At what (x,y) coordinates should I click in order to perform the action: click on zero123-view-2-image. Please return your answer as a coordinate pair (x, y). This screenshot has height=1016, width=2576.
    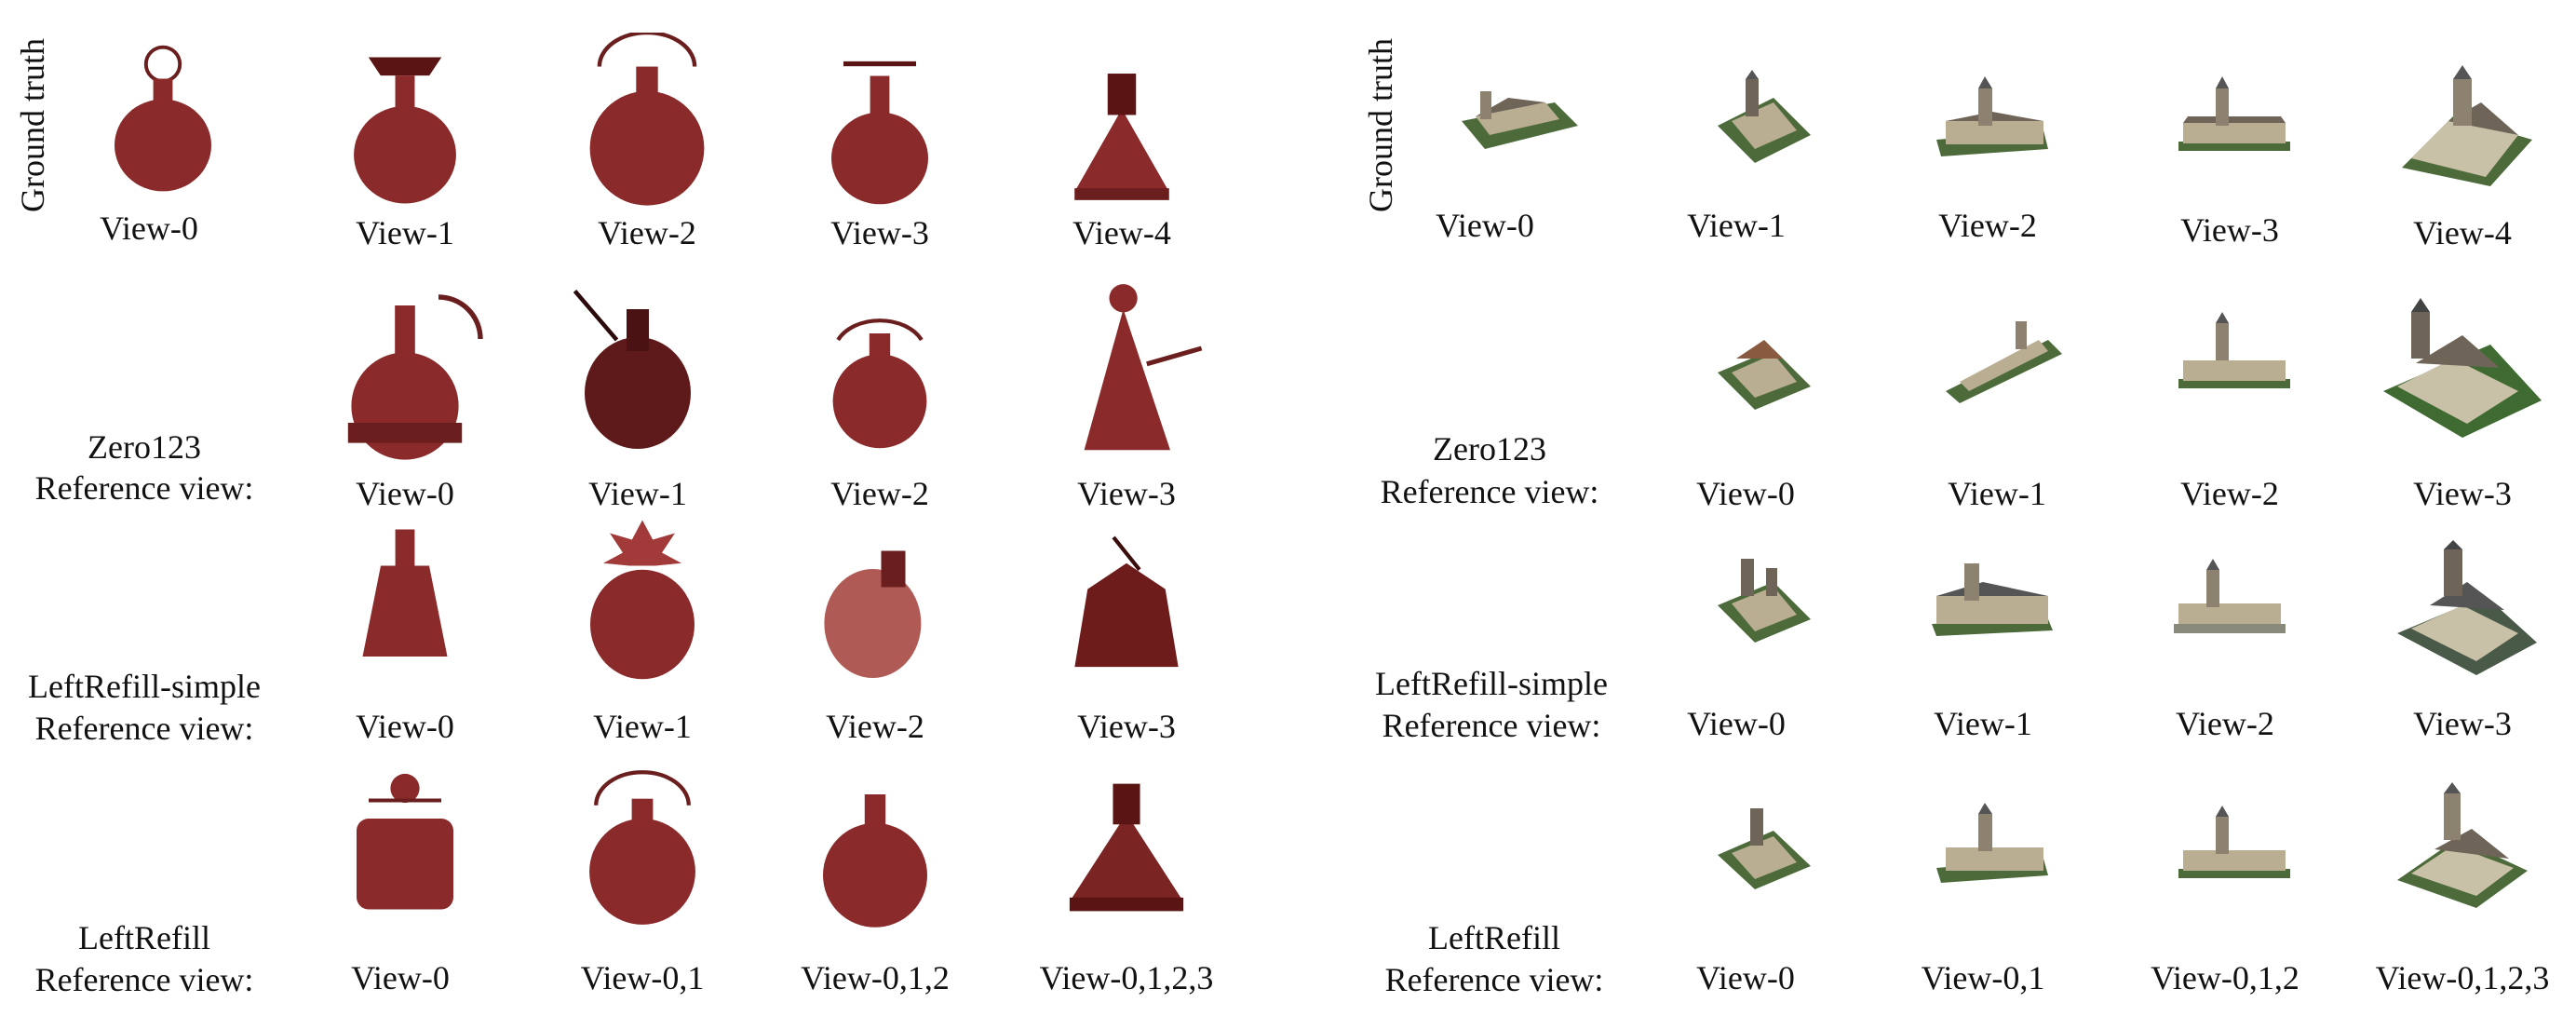
    Looking at the image, I should click on (880, 372).